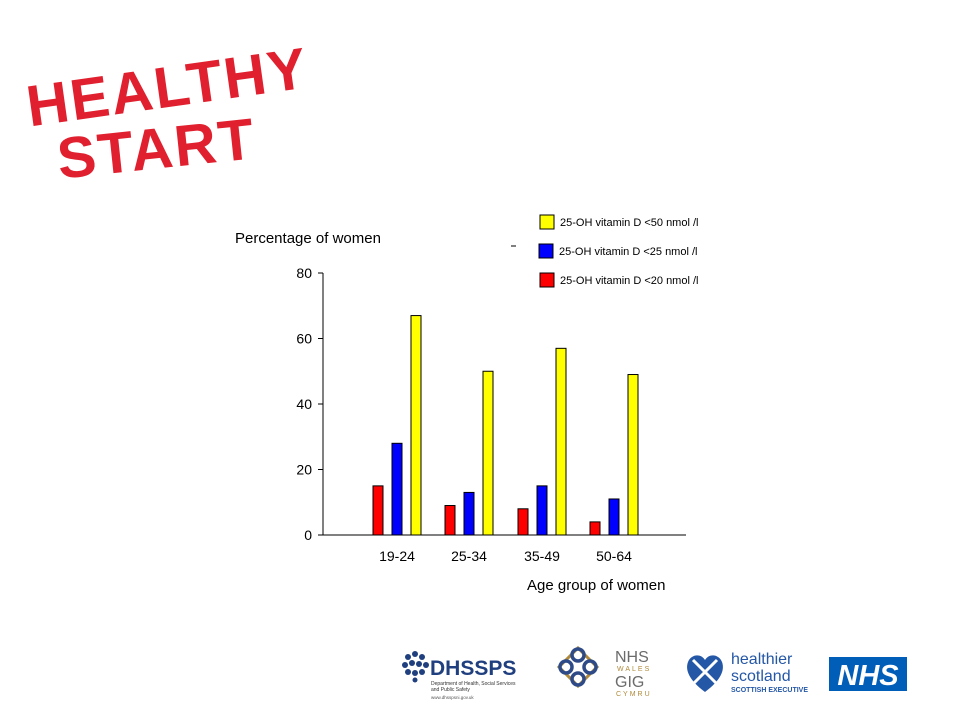 The height and width of the screenshot is (720, 960). I want to click on healthier-line3: SCOTTISH EXECUTIVE, so click(769, 690).